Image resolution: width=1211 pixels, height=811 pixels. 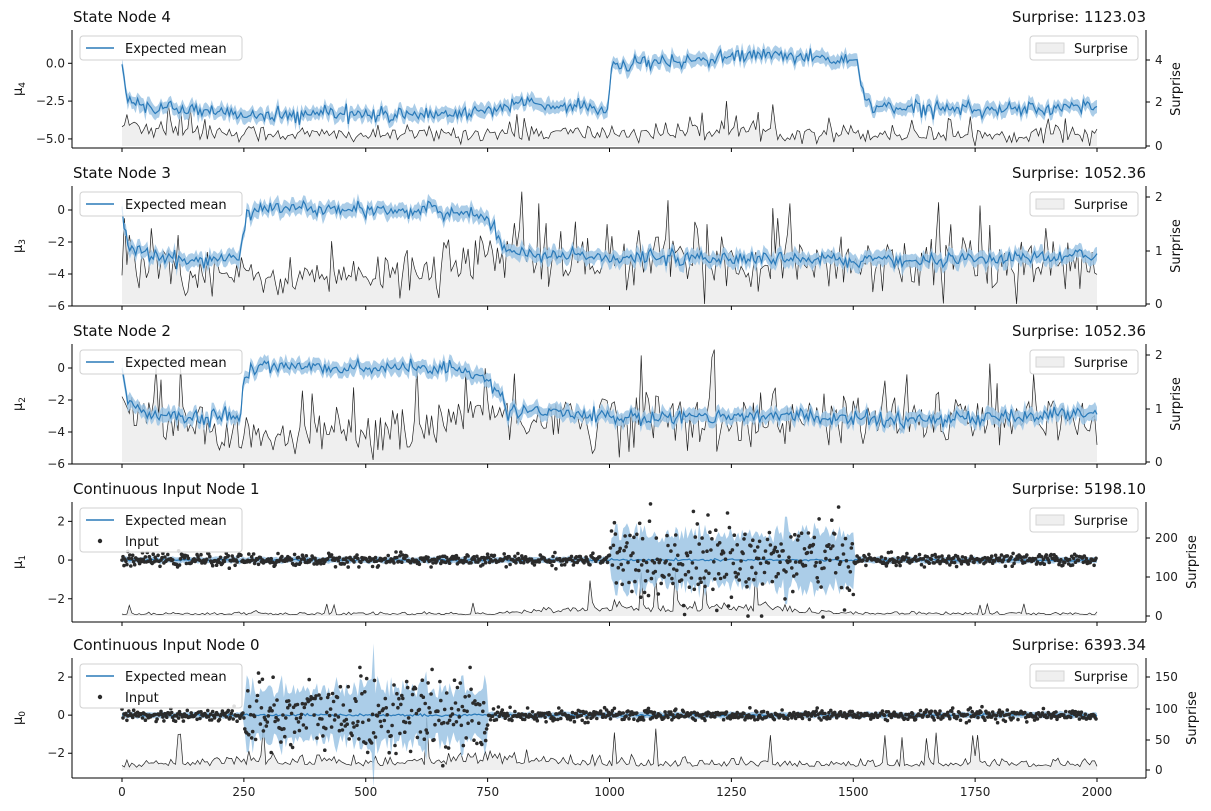 I want to click on legend-input-marker, so click(x=100, y=697).